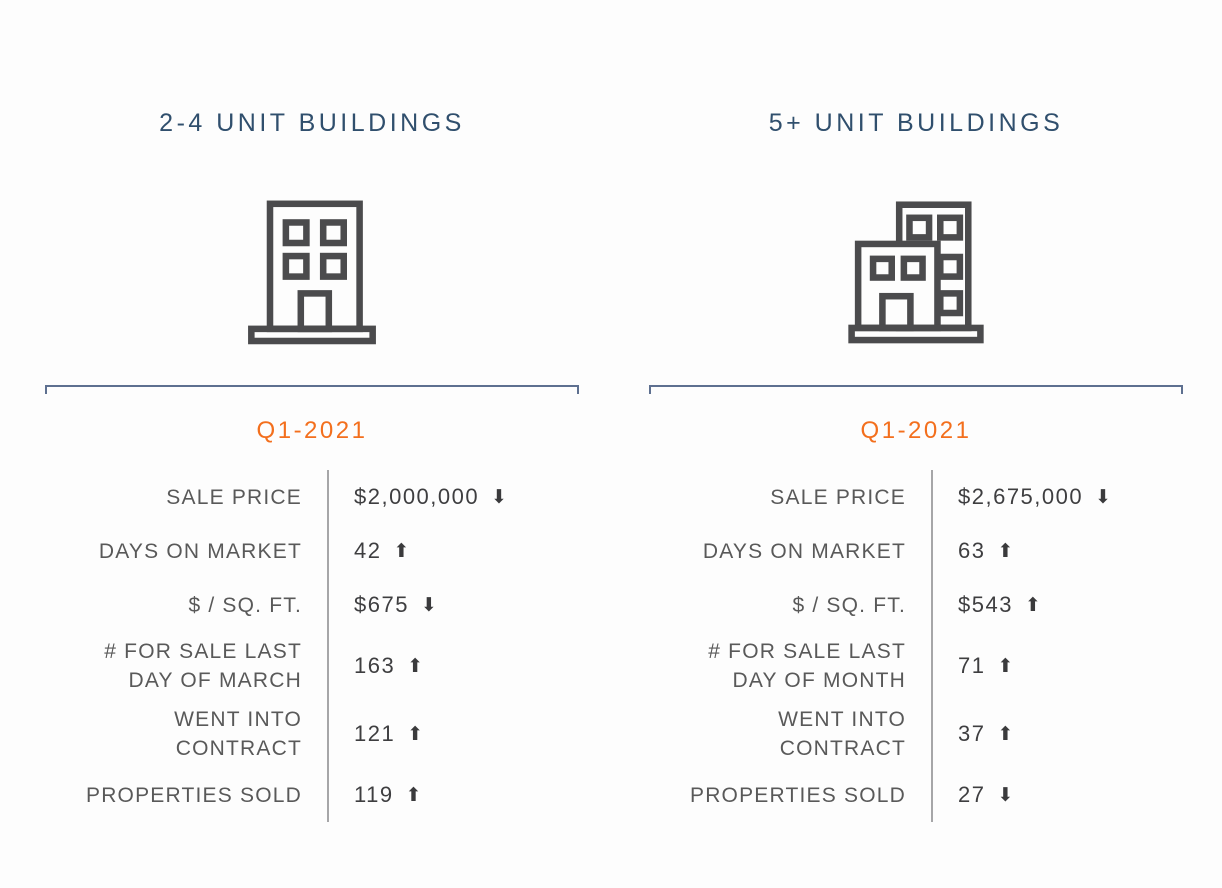 The height and width of the screenshot is (888, 1222). What do you see at coordinates (453, 795) in the screenshot?
I see `stat-value-cell: 119 ⬆` at bounding box center [453, 795].